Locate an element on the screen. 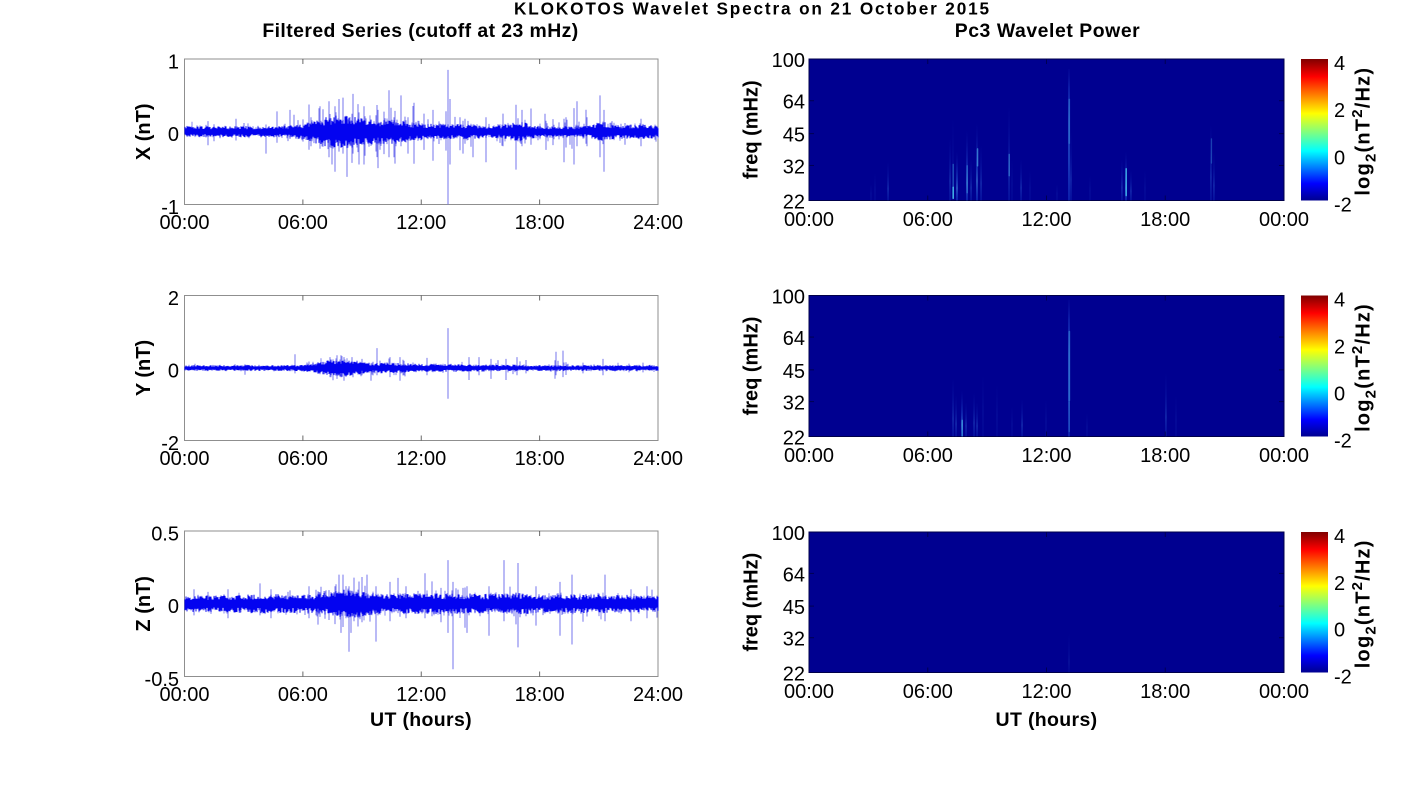  svg-text: X (nT) is located at coordinates (144, 131).